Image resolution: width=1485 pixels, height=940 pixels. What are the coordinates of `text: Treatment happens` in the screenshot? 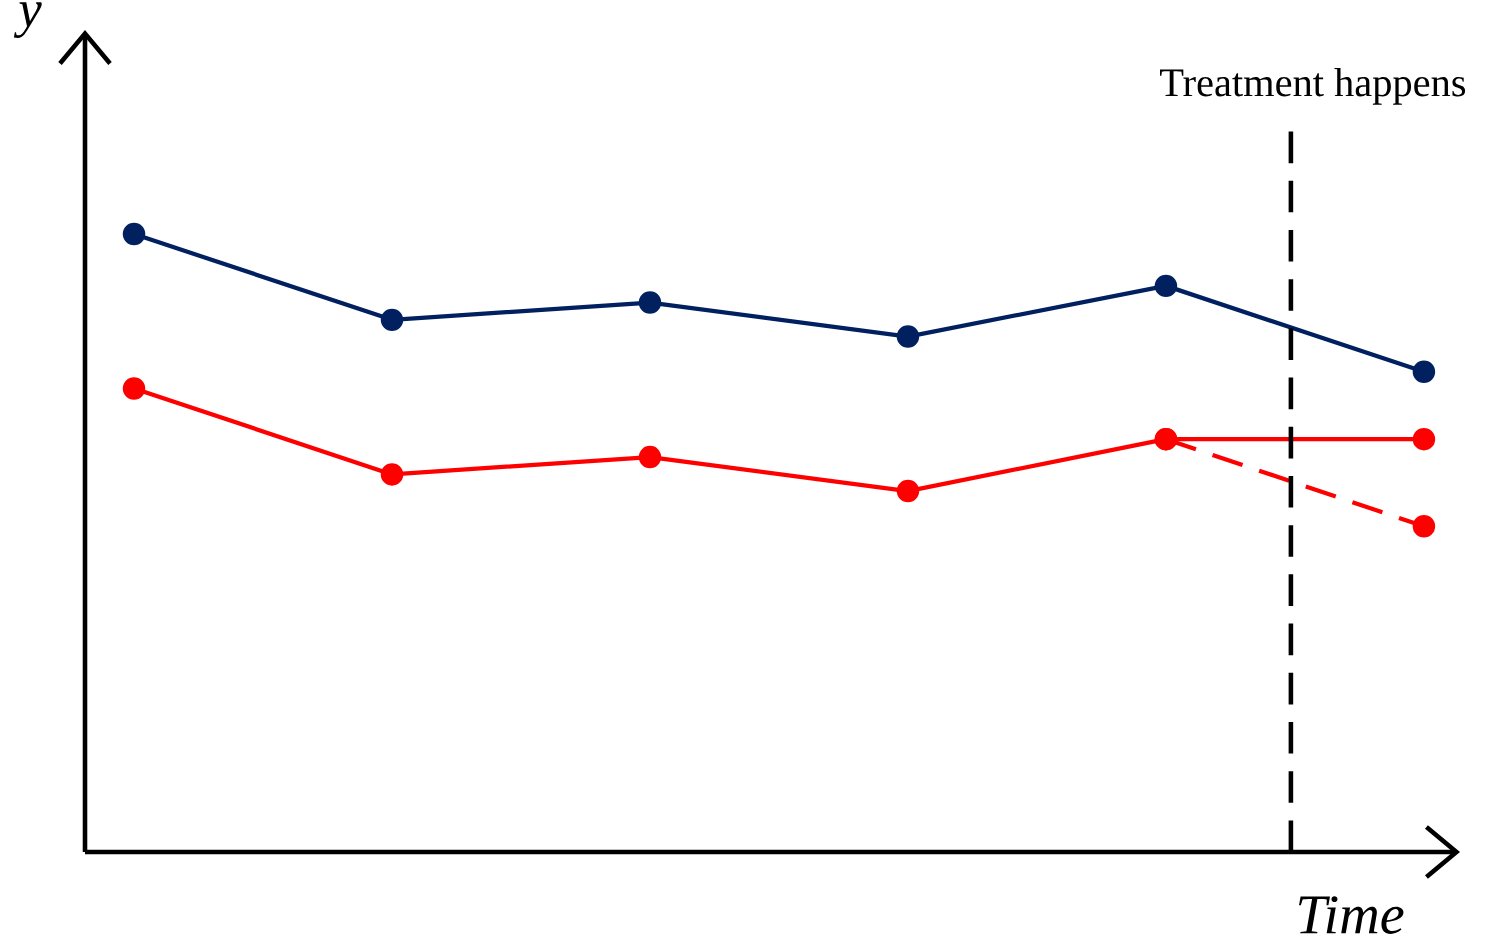 It's located at (1313, 86).